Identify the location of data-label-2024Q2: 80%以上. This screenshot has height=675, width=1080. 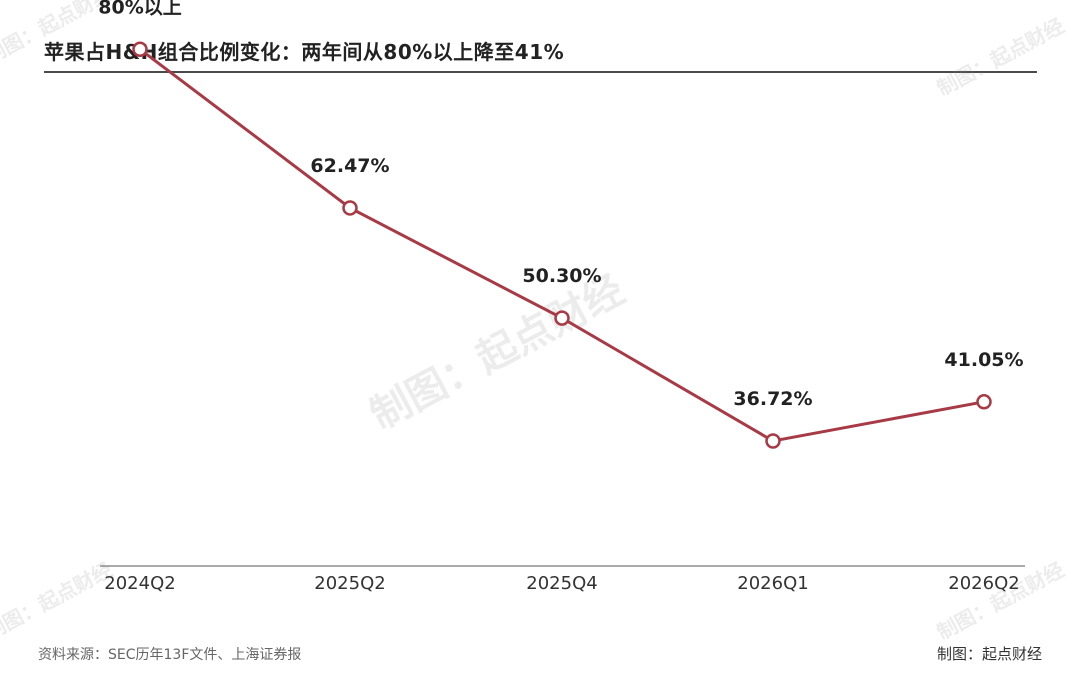
(139, 9).